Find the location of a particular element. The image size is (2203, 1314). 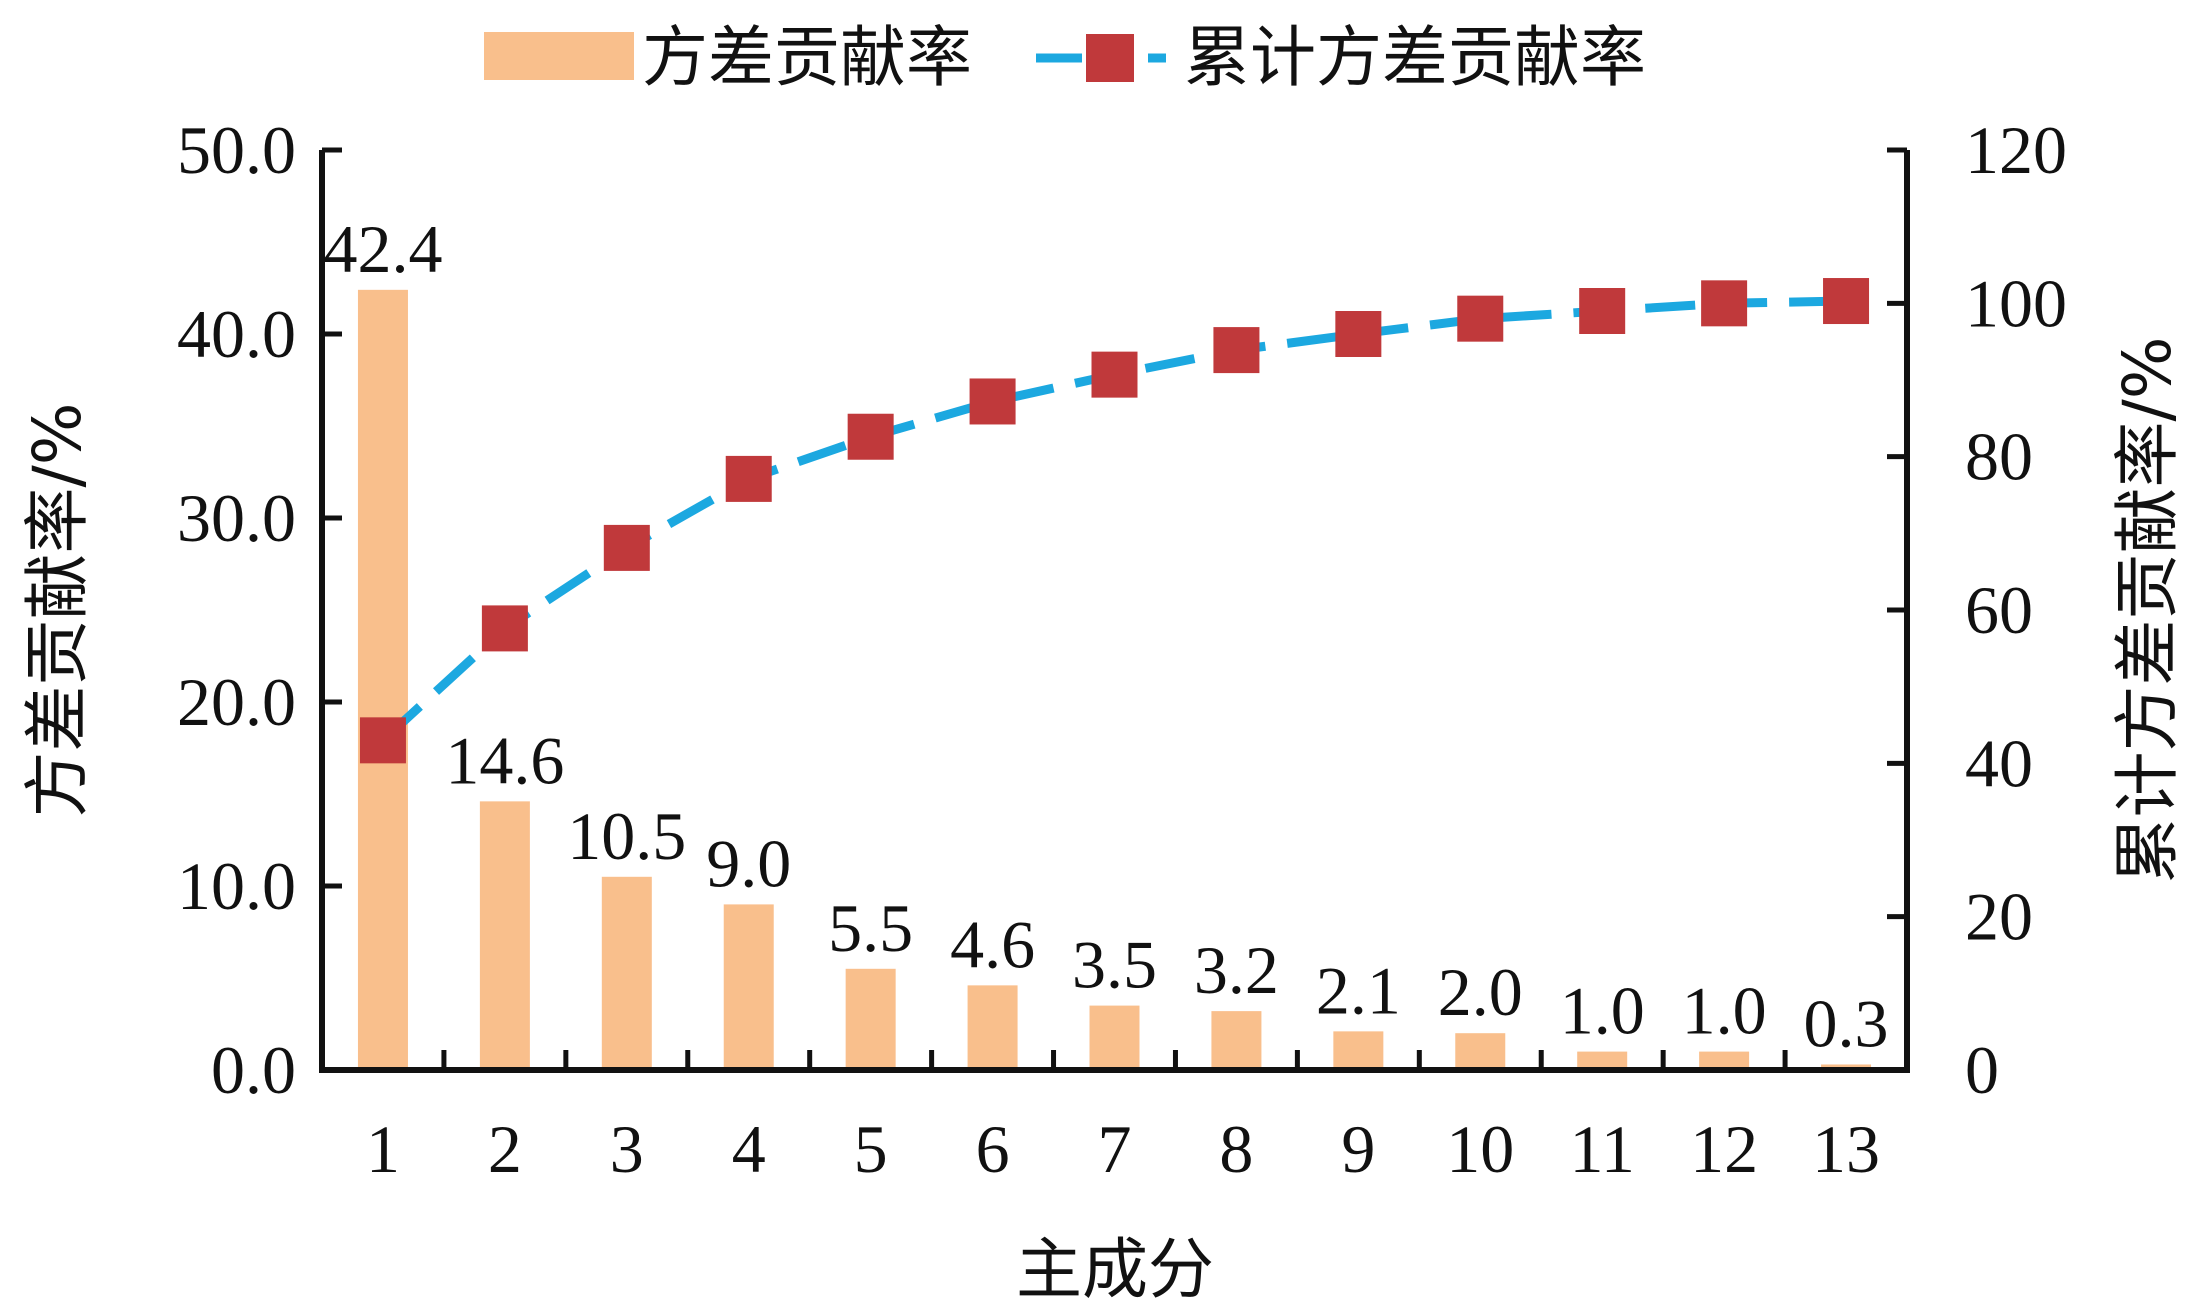

x-axis-ticks: 1 2 3 4 5 6 7 8 9 10 11 12 13 is located at coordinates (1123, 1118).